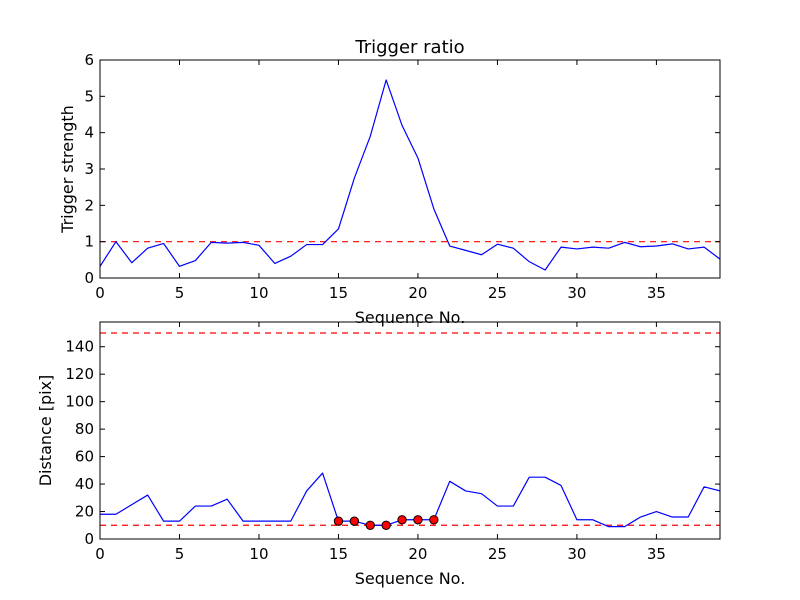 This screenshot has width=800, height=600. Describe the element at coordinates (89, 96) in the screenshot. I see `y-tick-label: 5` at that location.